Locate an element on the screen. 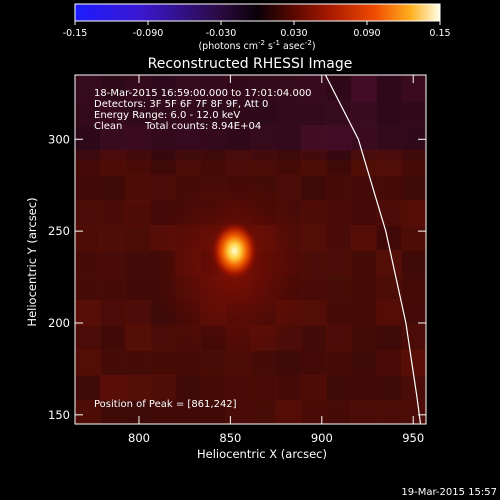 This screenshot has width=500, height=500. colorbar-ticks: -0.15 -0.090 -0.030 0.030 0.090 0.15 is located at coordinates (257, 30).